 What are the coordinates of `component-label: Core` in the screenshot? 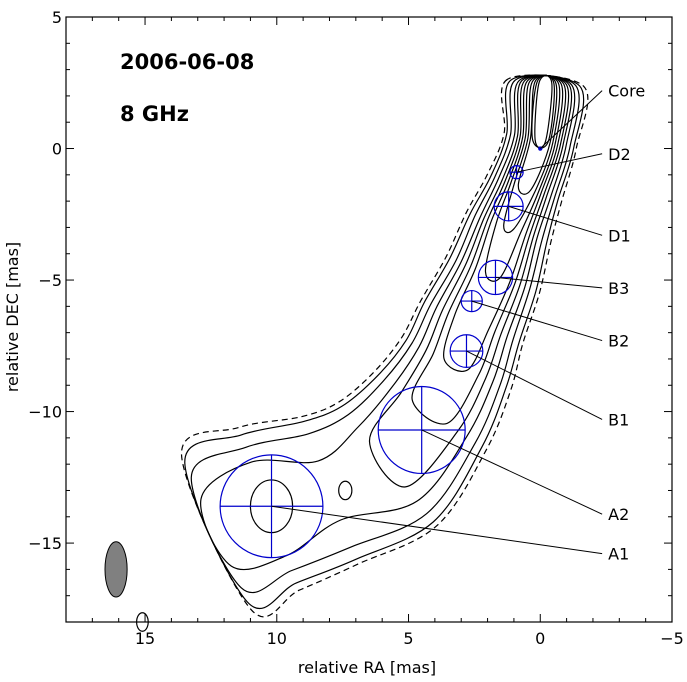 It's located at (626, 91).